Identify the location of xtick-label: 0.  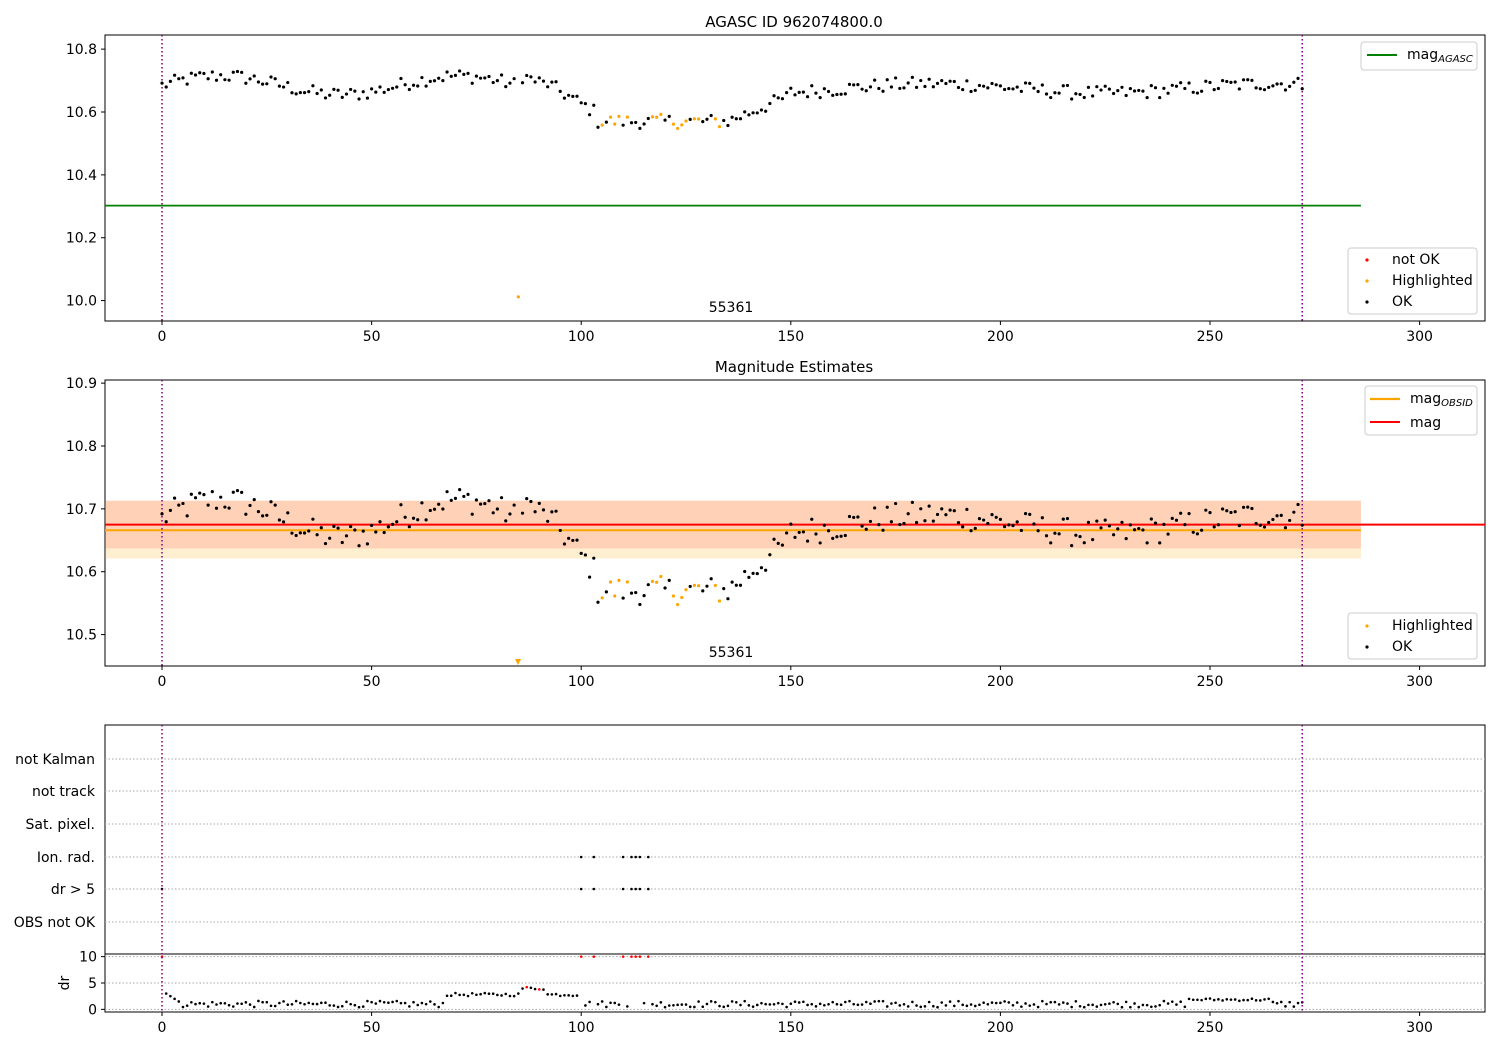
(162, 1028).